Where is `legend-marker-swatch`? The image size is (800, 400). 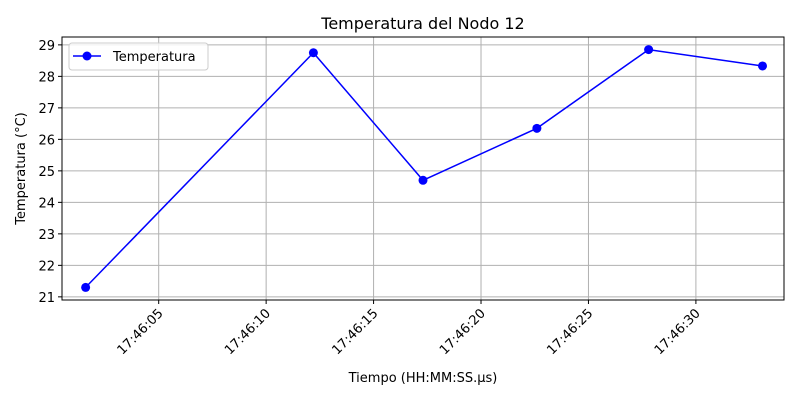 legend-marker-swatch is located at coordinates (87, 56).